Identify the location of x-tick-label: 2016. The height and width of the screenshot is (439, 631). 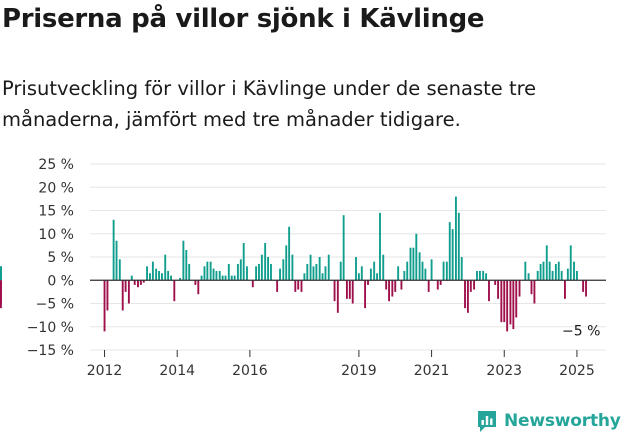
(250, 371).